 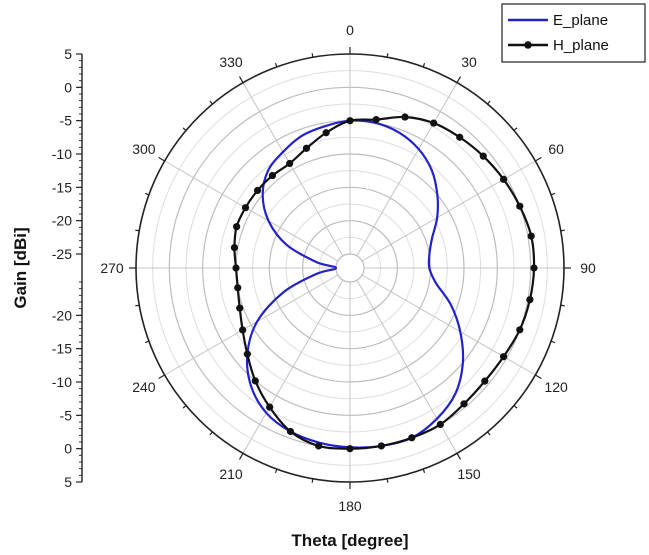 I want to click on radial-tick-label: -20, so click(x=62, y=221).